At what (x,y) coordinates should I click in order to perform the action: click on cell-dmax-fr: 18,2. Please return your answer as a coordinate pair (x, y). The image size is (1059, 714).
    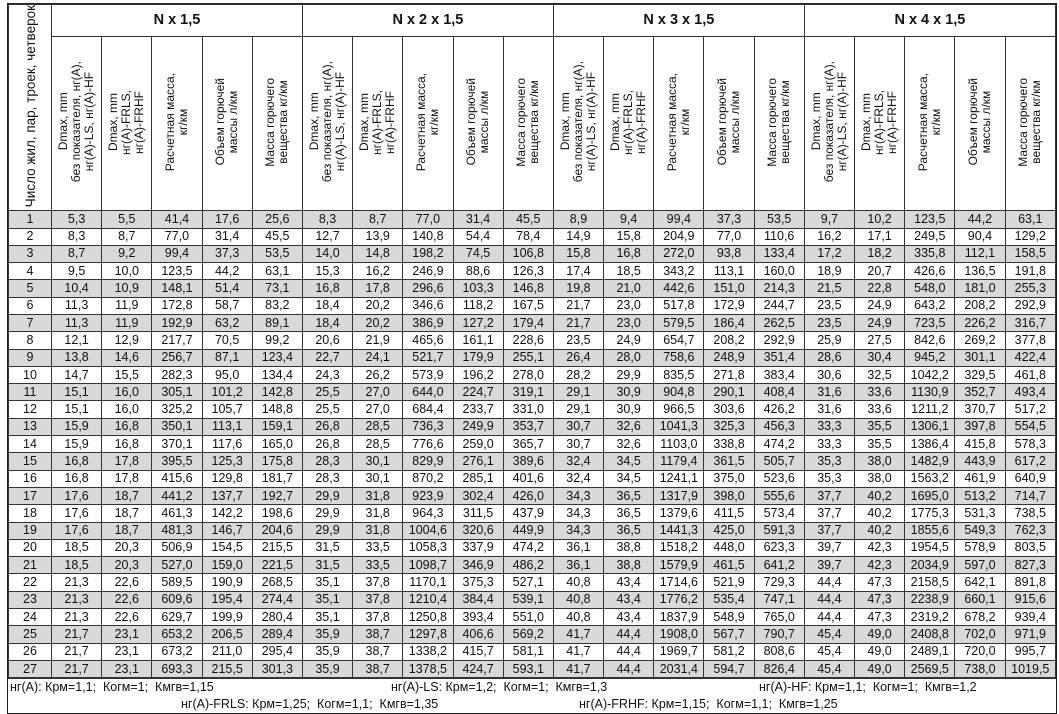
    Looking at the image, I should click on (879, 254).